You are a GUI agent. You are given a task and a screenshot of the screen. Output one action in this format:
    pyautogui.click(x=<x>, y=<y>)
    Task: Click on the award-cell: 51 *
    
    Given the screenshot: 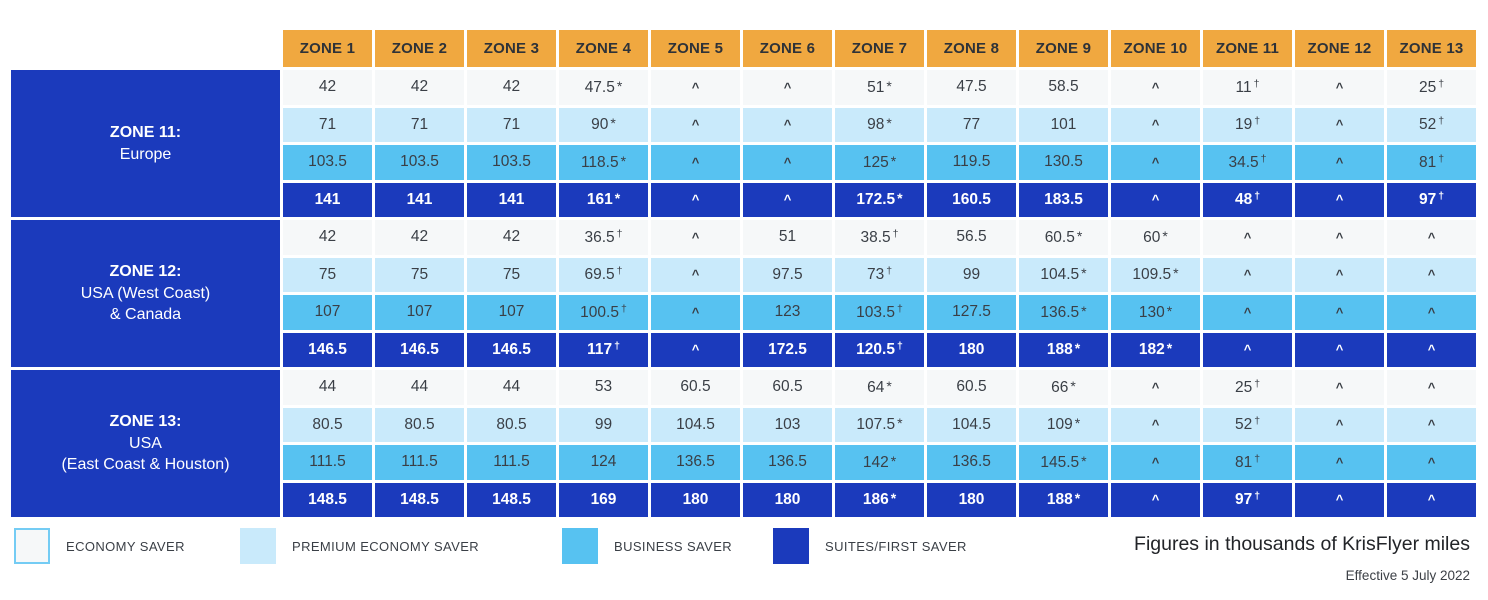 What is the action you would take?
    pyautogui.click(x=879, y=87)
    